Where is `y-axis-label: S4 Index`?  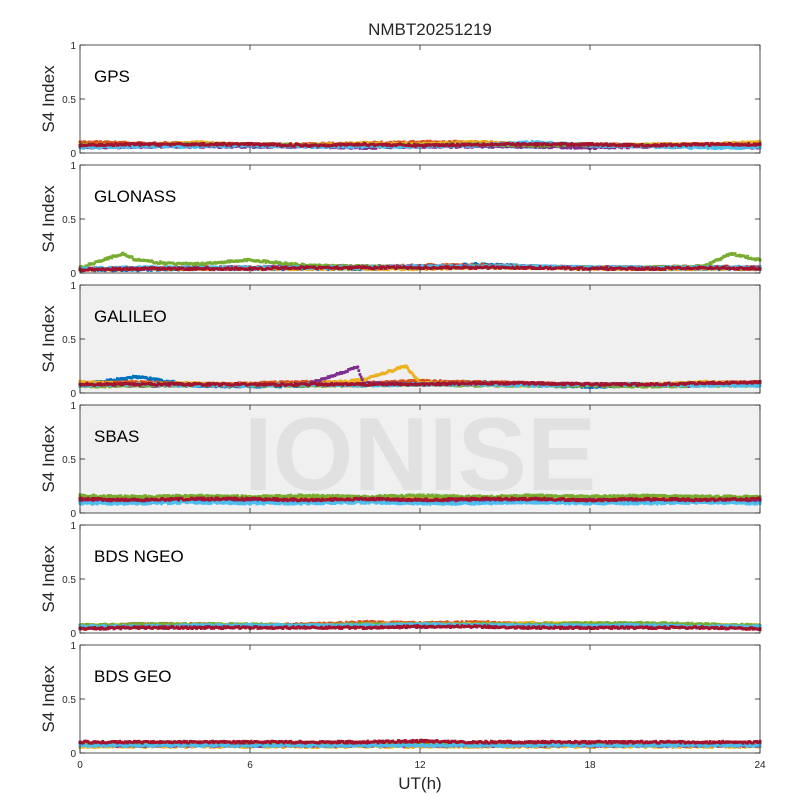 y-axis-label: S4 Index is located at coordinates (48, 99).